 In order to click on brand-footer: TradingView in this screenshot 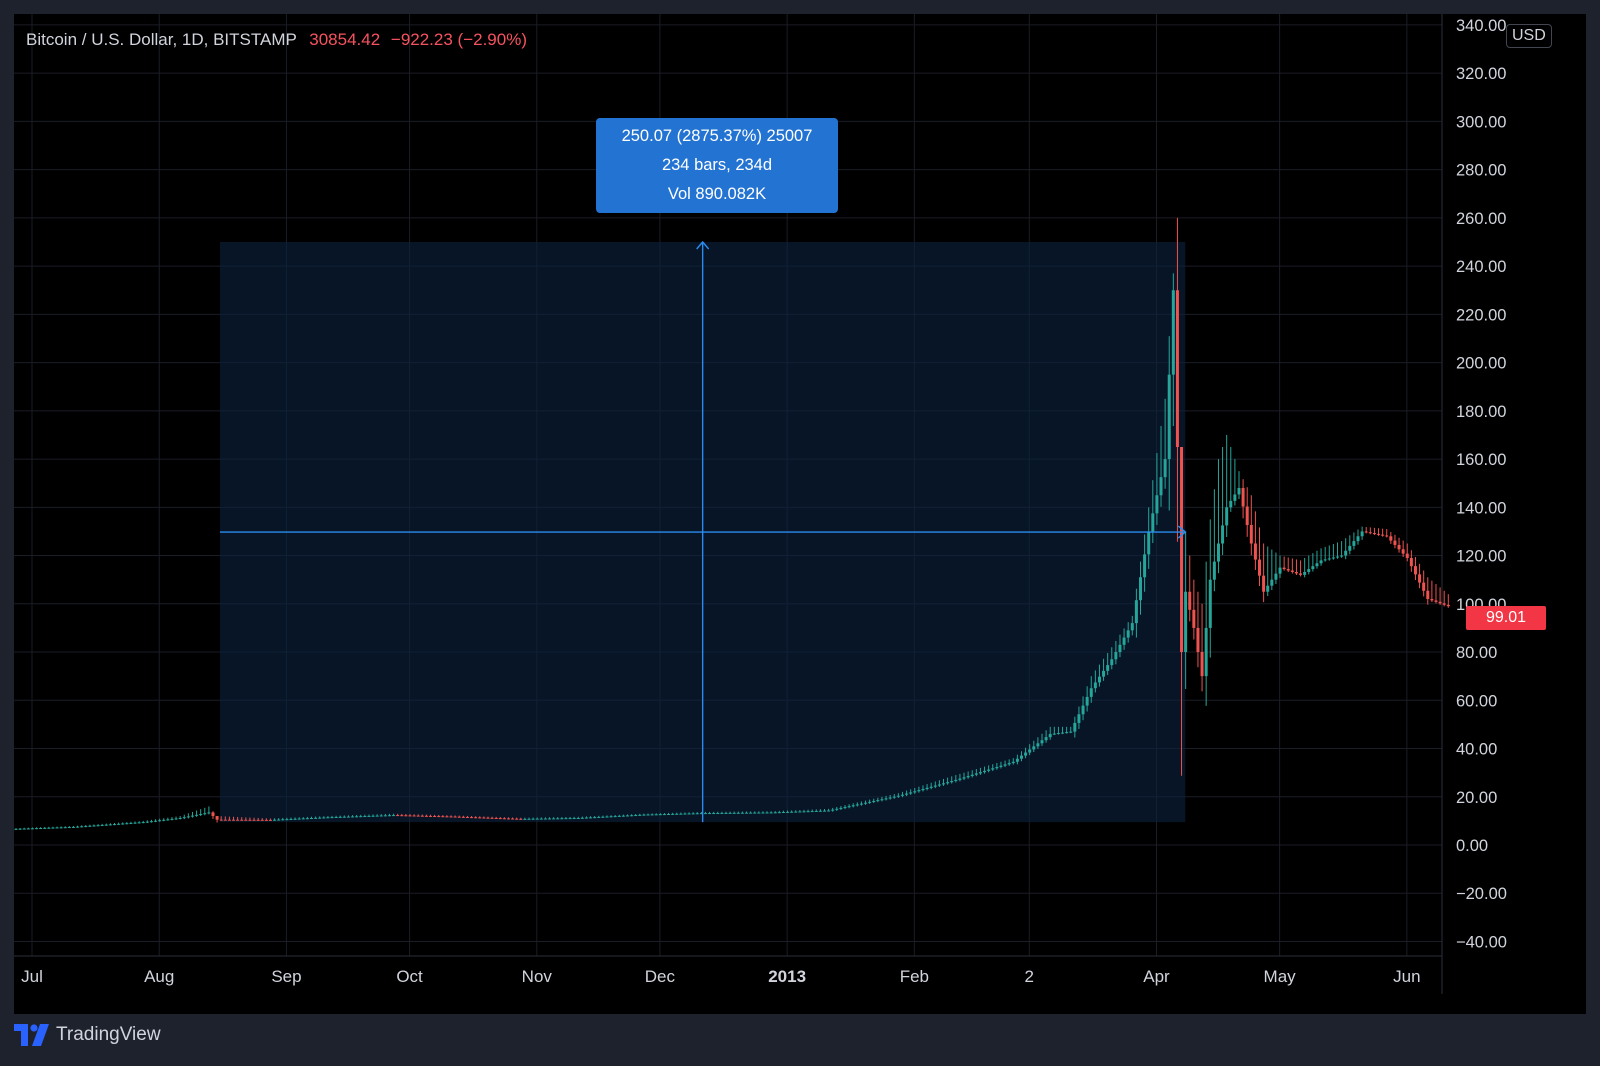, I will do `click(87, 1035)`.